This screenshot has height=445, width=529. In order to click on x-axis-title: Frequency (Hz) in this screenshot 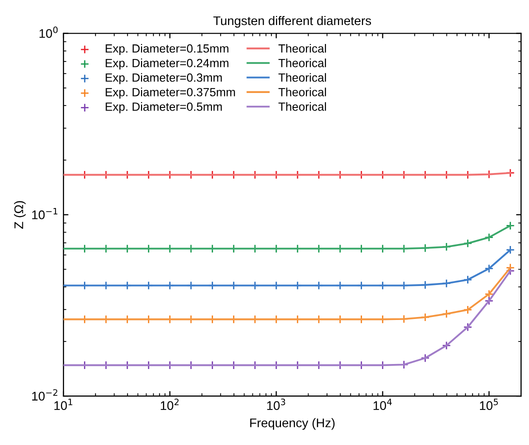, I will do `click(292, 424)`.